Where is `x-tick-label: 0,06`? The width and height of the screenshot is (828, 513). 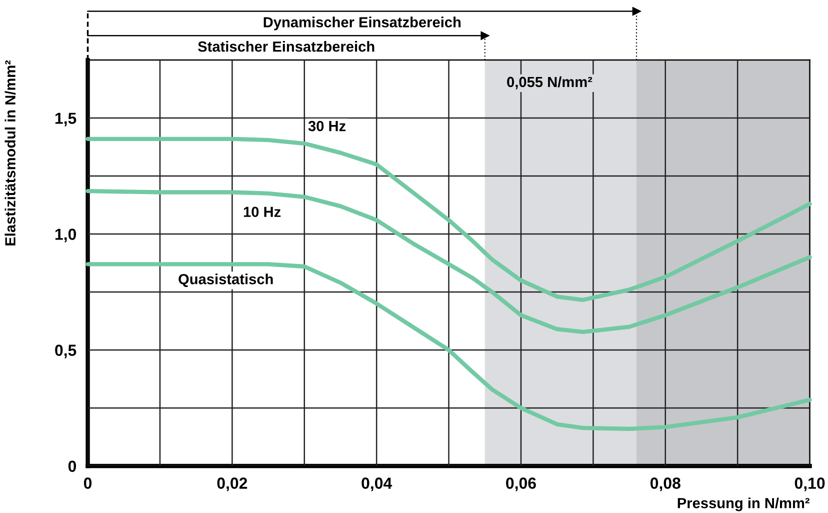 x-tick-label: 0,06 is located at coordinates (521, 485).